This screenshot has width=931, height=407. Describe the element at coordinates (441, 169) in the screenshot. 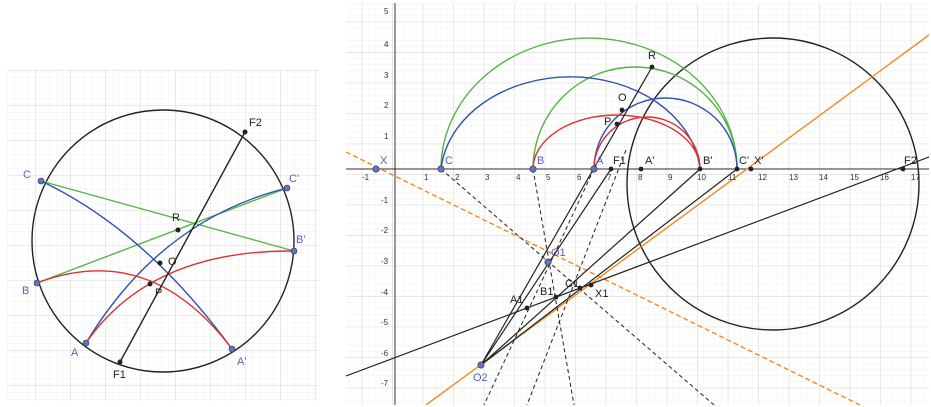

I see `right-point-c` at that location.